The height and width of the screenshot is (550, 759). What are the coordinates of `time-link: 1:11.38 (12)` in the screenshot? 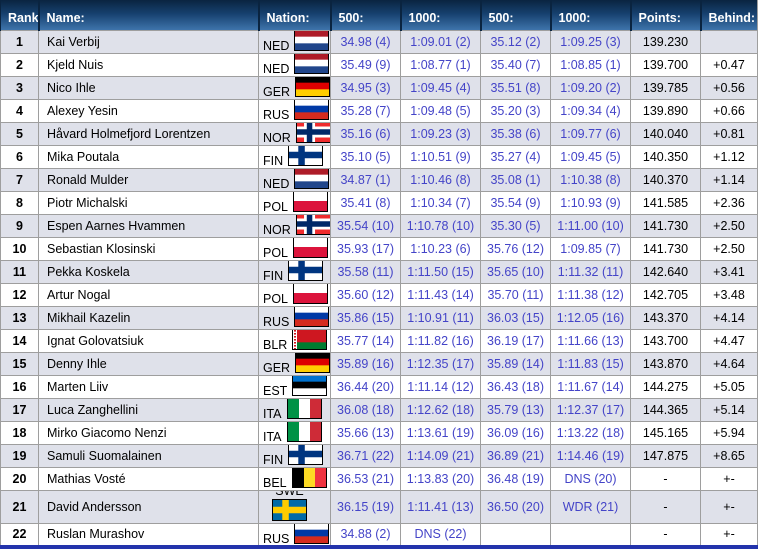 It's located at (590, 294).